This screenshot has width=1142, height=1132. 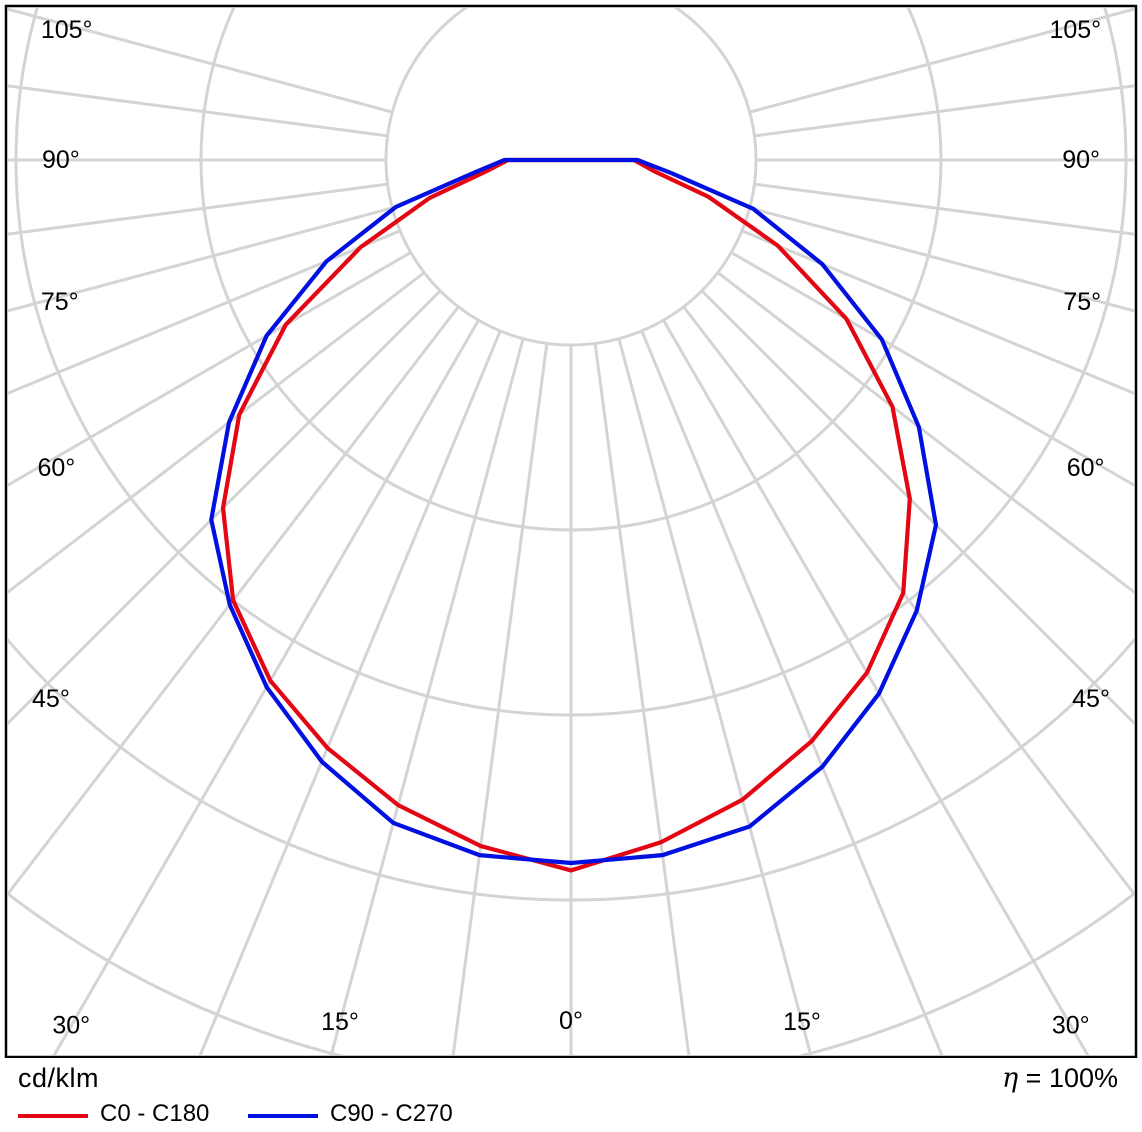 I want to click on grid-ring, so click(x=571, y=177).